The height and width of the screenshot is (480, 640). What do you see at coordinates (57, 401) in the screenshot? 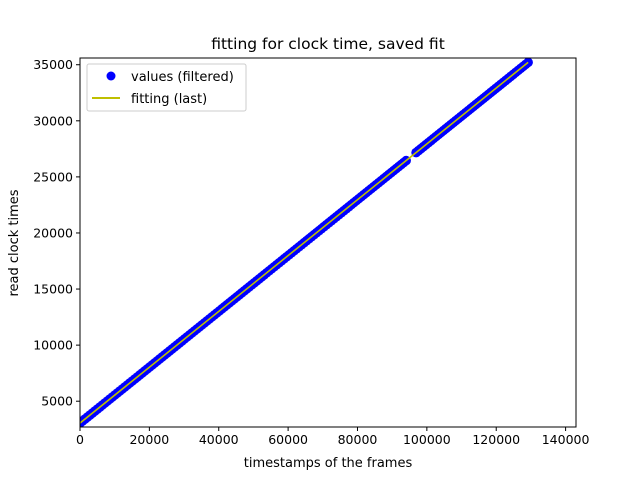
I see `y-tick-label: 5000` at bounding box center [57, 401].